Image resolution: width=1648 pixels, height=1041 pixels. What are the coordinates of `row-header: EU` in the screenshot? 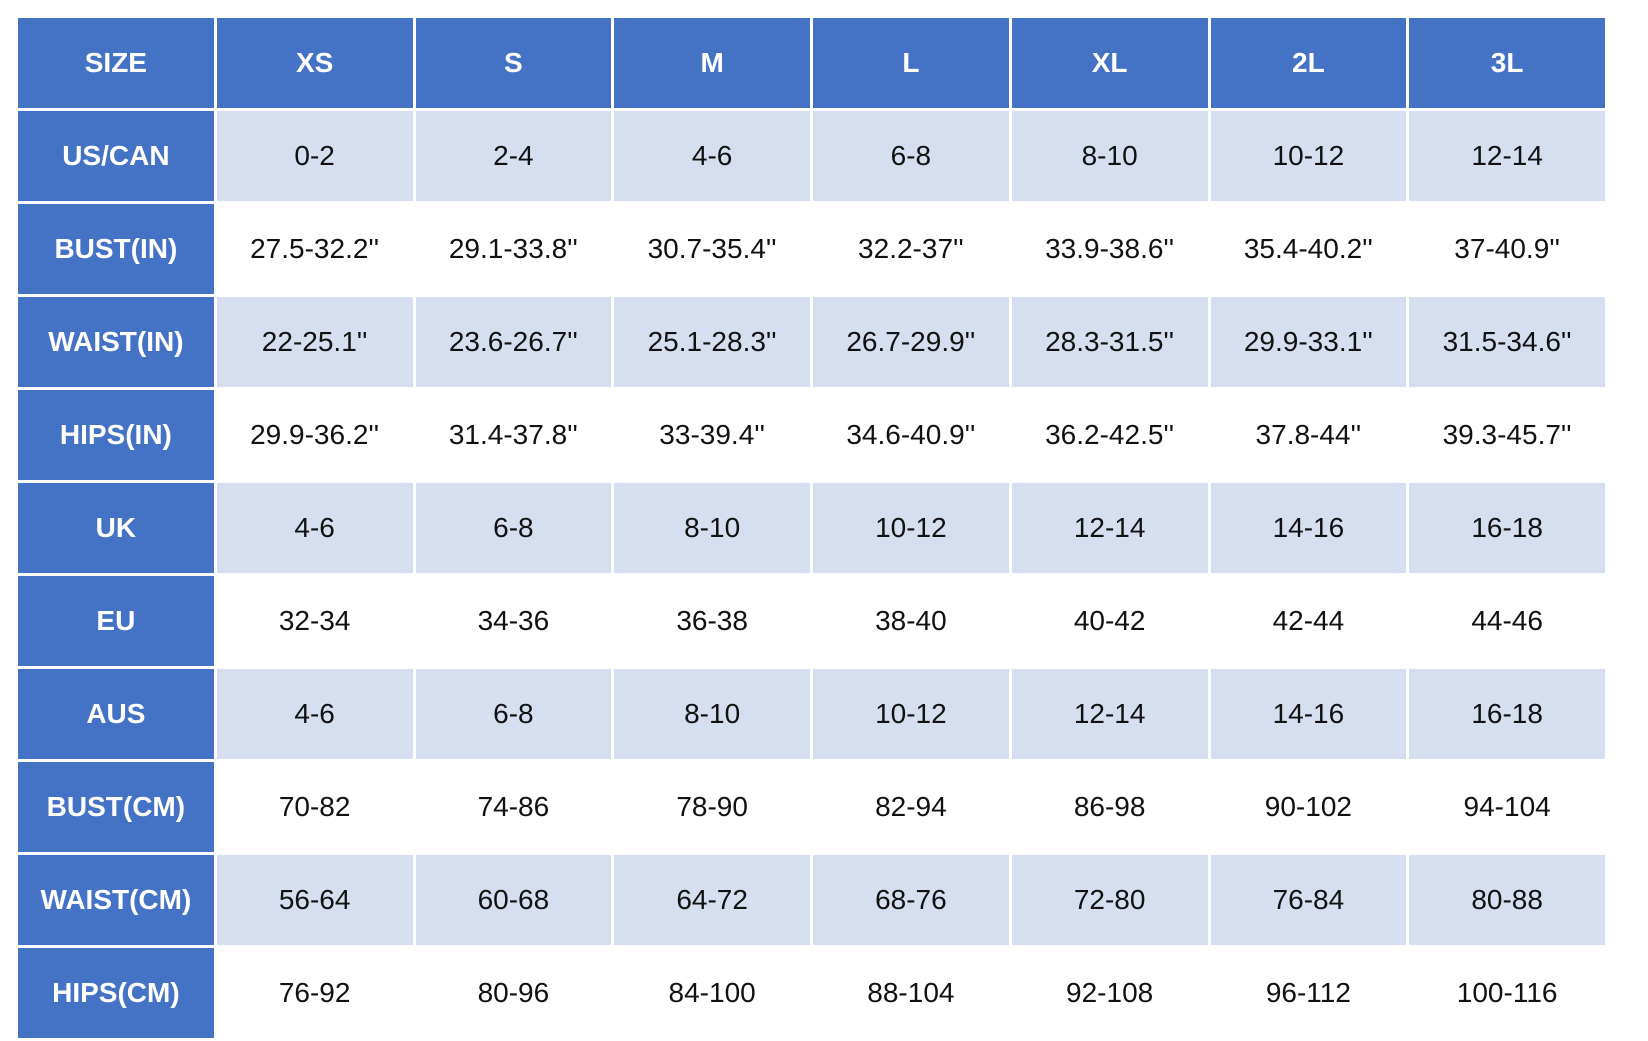 It's located at (116, 621).